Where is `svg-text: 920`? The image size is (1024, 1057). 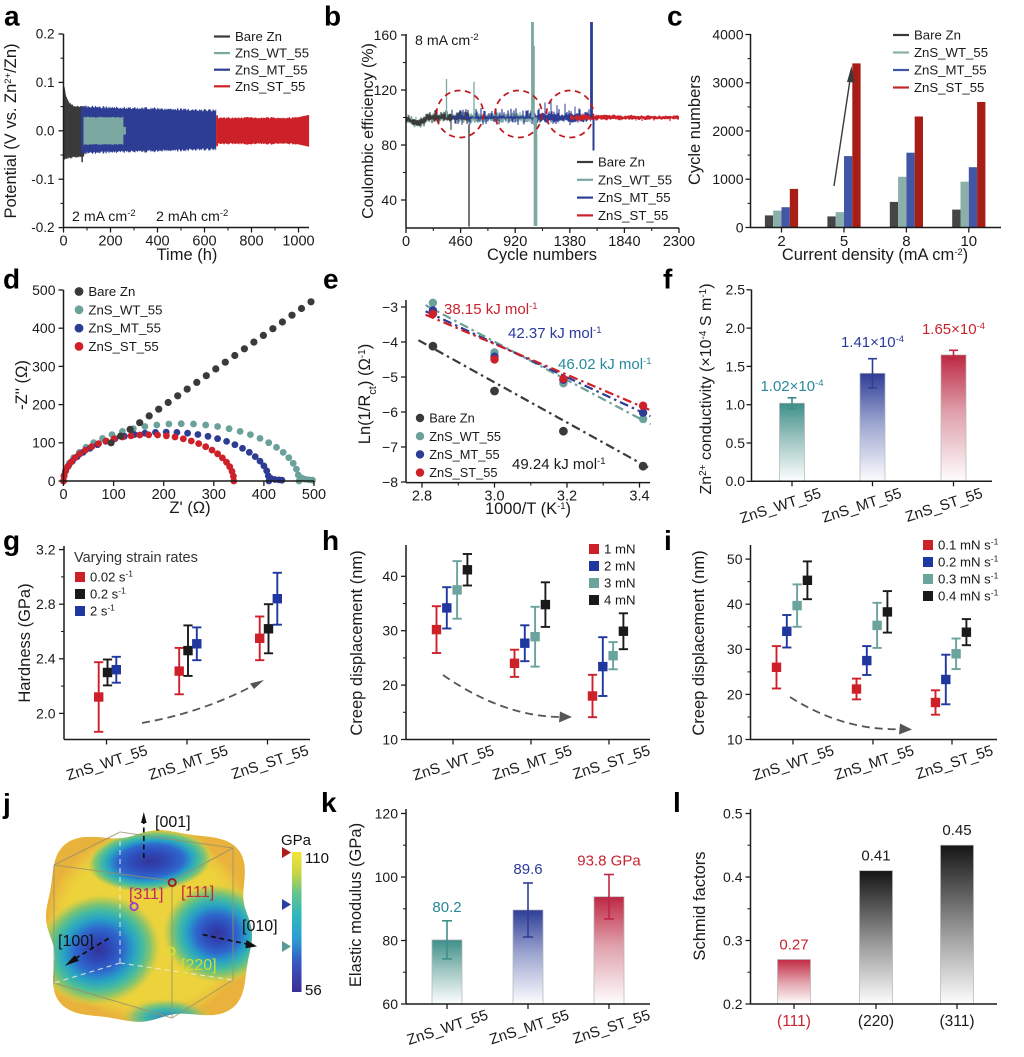 svg-text: 920 is located at coordinates (515, 242).